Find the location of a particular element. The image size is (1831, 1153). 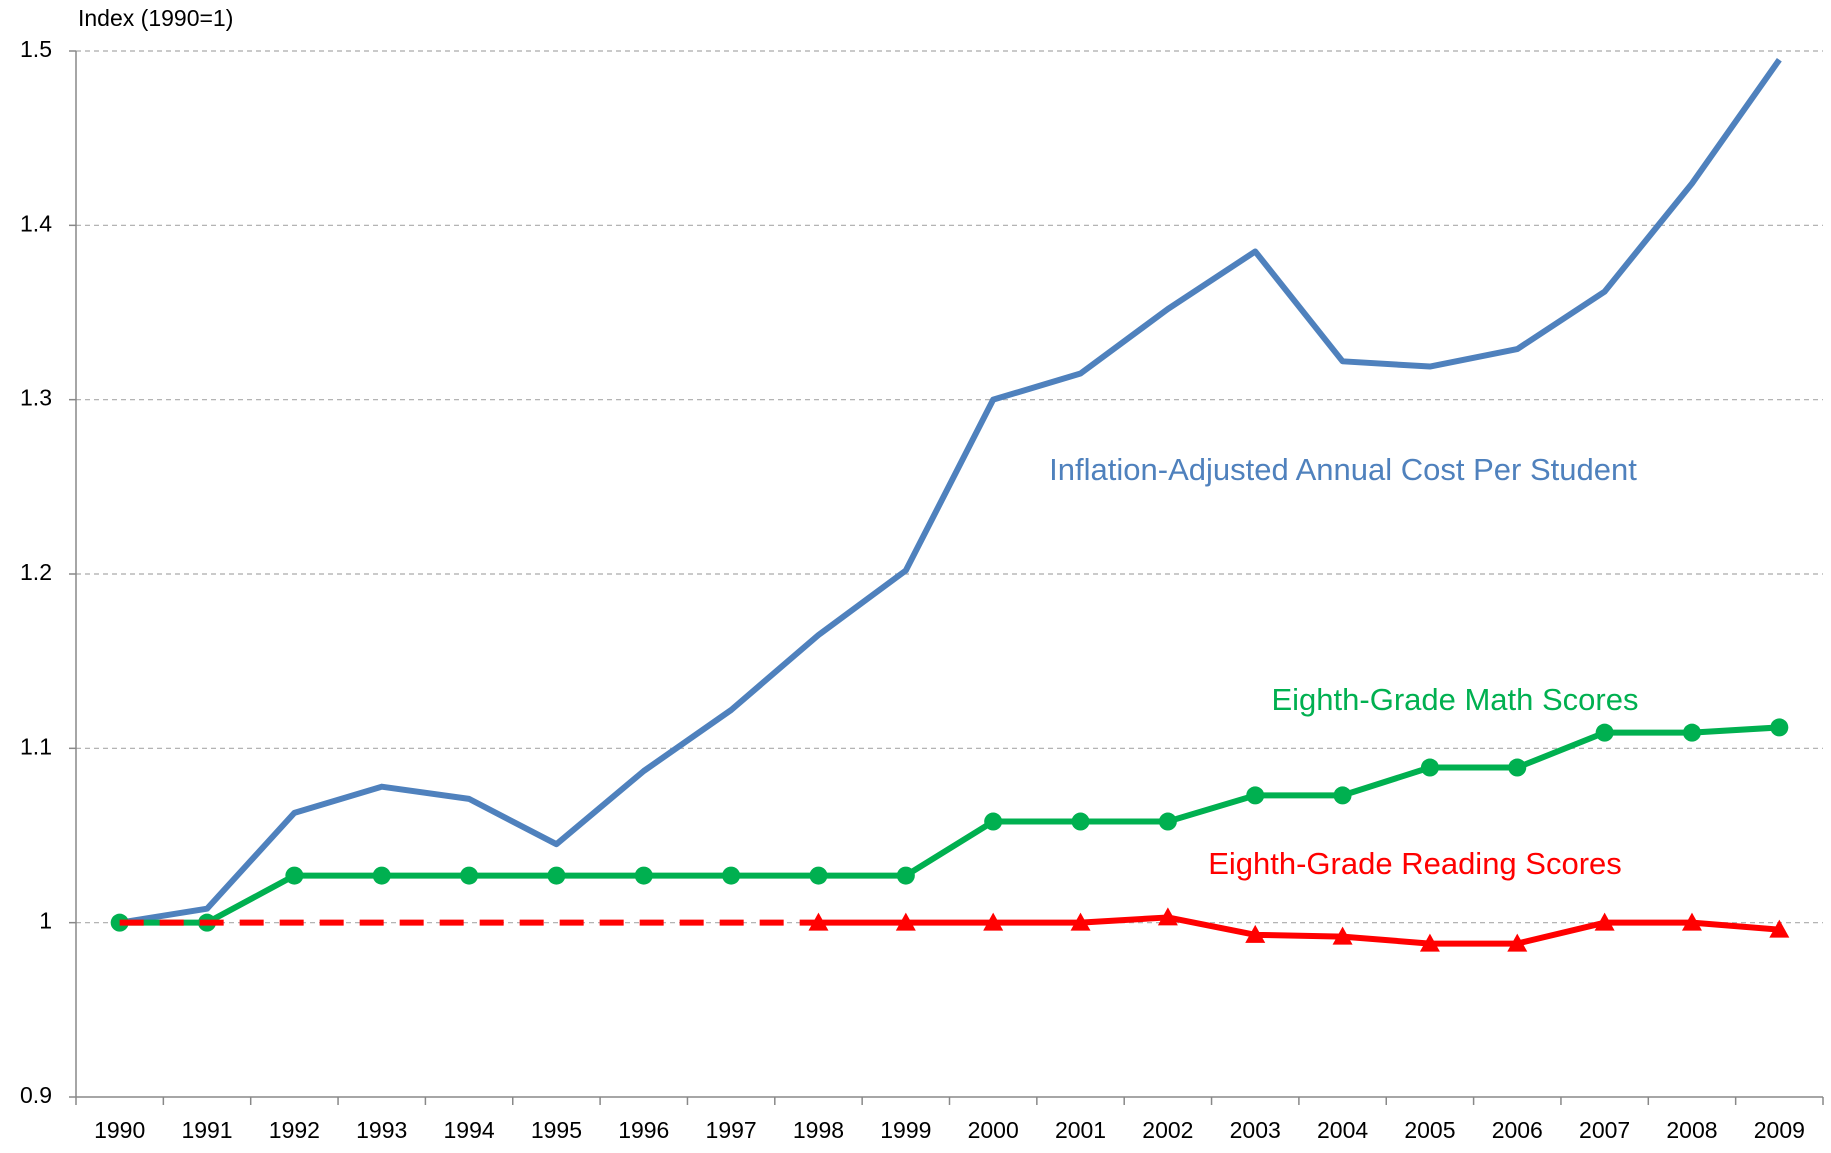

y-tick-label: 1.4 is located at coordinates (36, 223).